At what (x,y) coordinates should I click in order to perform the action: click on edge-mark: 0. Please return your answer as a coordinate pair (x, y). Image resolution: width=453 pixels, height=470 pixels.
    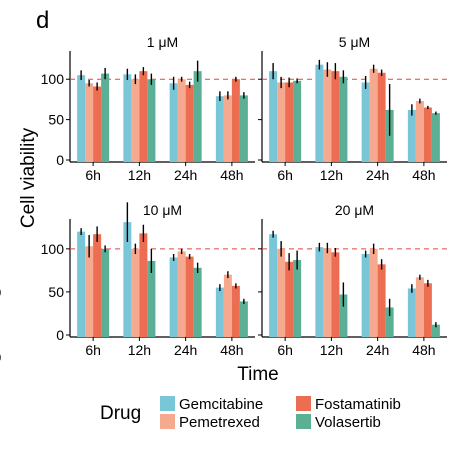
    Looking at the image, I should click on (0, 357).